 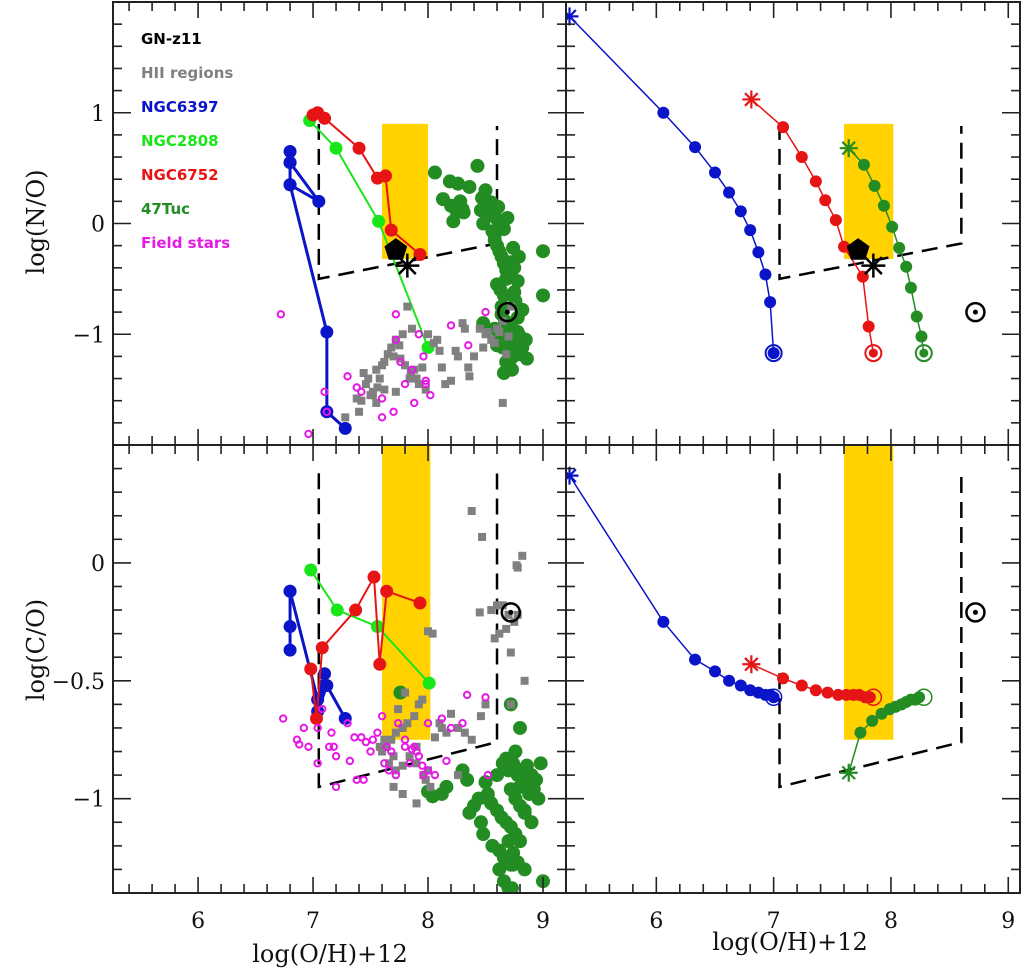 I want to click on series-ngc6397, so click(x=317, y=290).